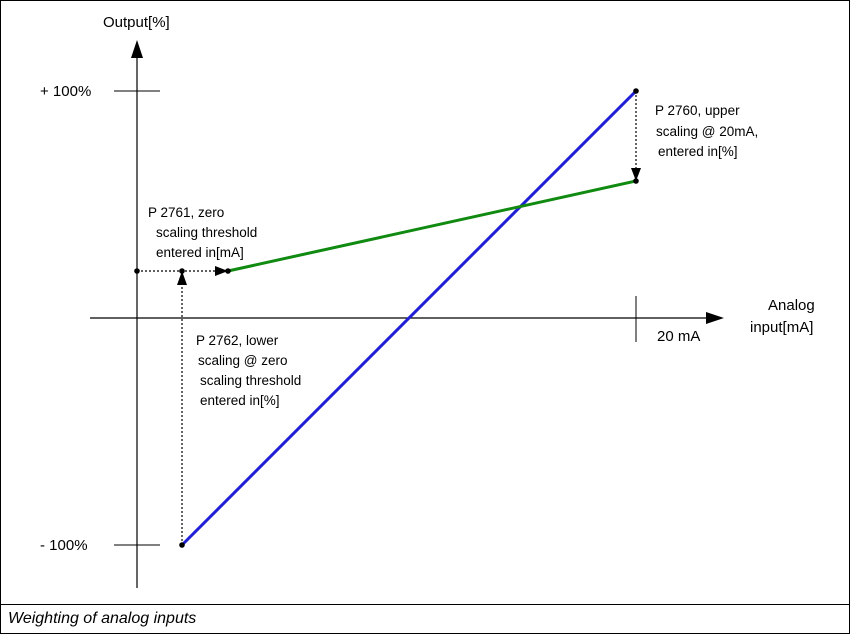  I want to click on y-axis-label: Output[%], so click(136, 22).